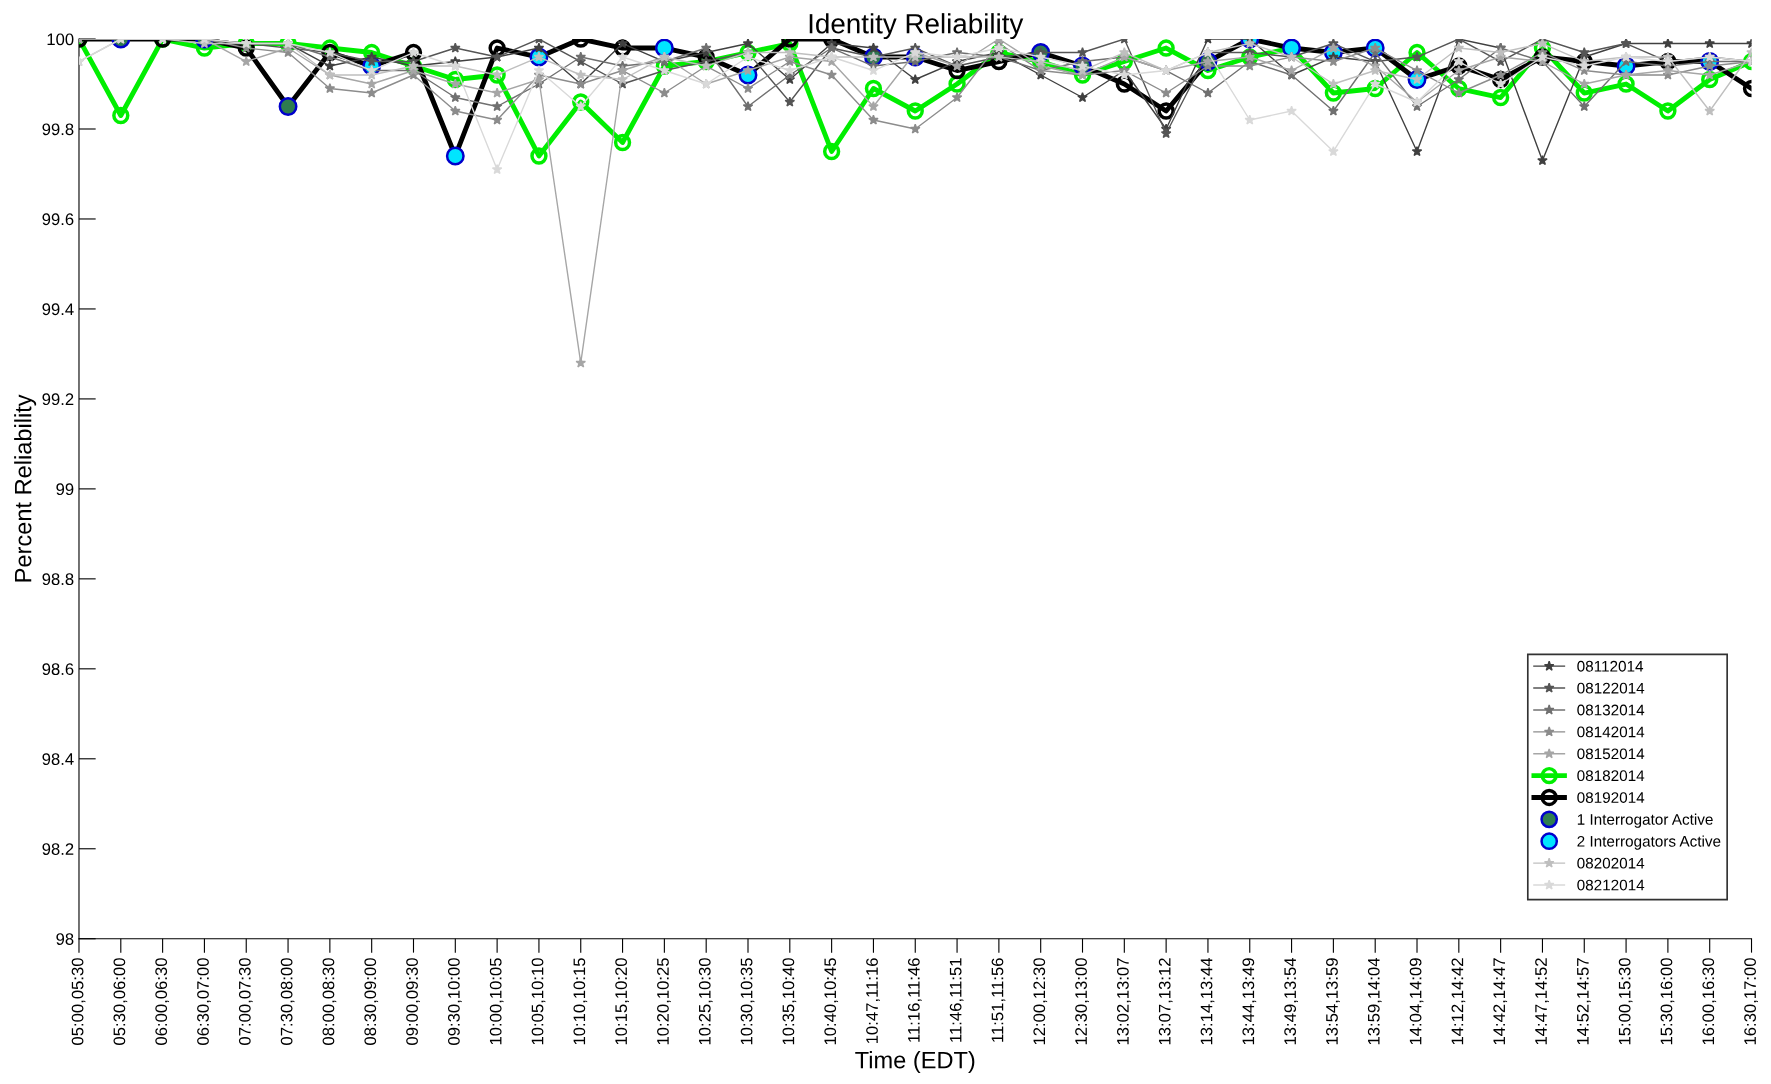 The height and width of the screenshot is (1084, 1771). What do you see at coordinates (371, 1001) in the screenshot?
I see `x-tick-label: 08:30,09:00` at bounding box center [371, 1001].